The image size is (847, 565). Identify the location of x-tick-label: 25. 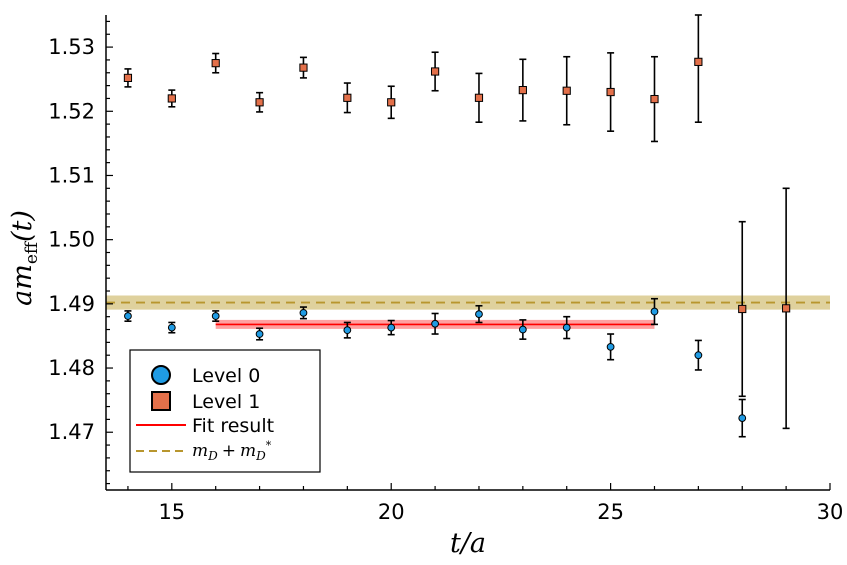
(610, 512).